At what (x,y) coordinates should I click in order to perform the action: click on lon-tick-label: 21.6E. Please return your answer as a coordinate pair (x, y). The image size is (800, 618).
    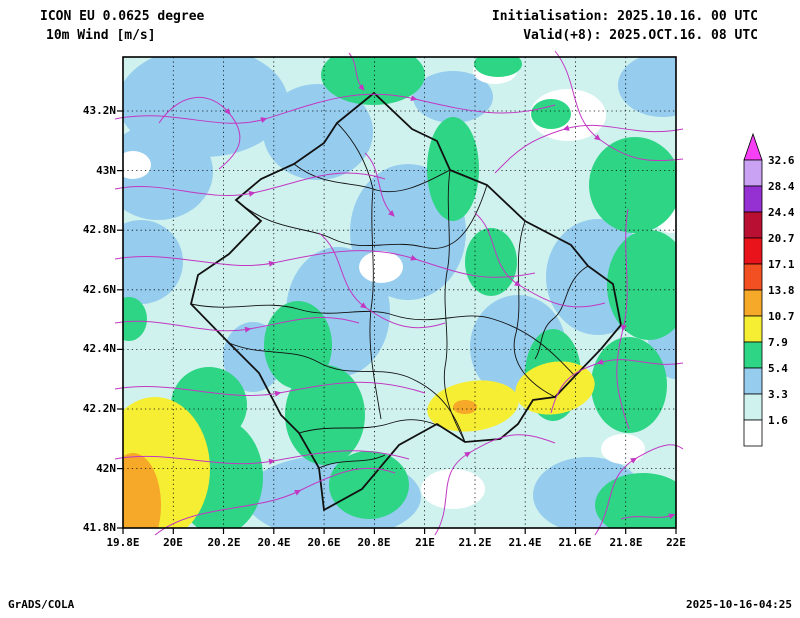
    Looking at the image, I should click on (575, 542).